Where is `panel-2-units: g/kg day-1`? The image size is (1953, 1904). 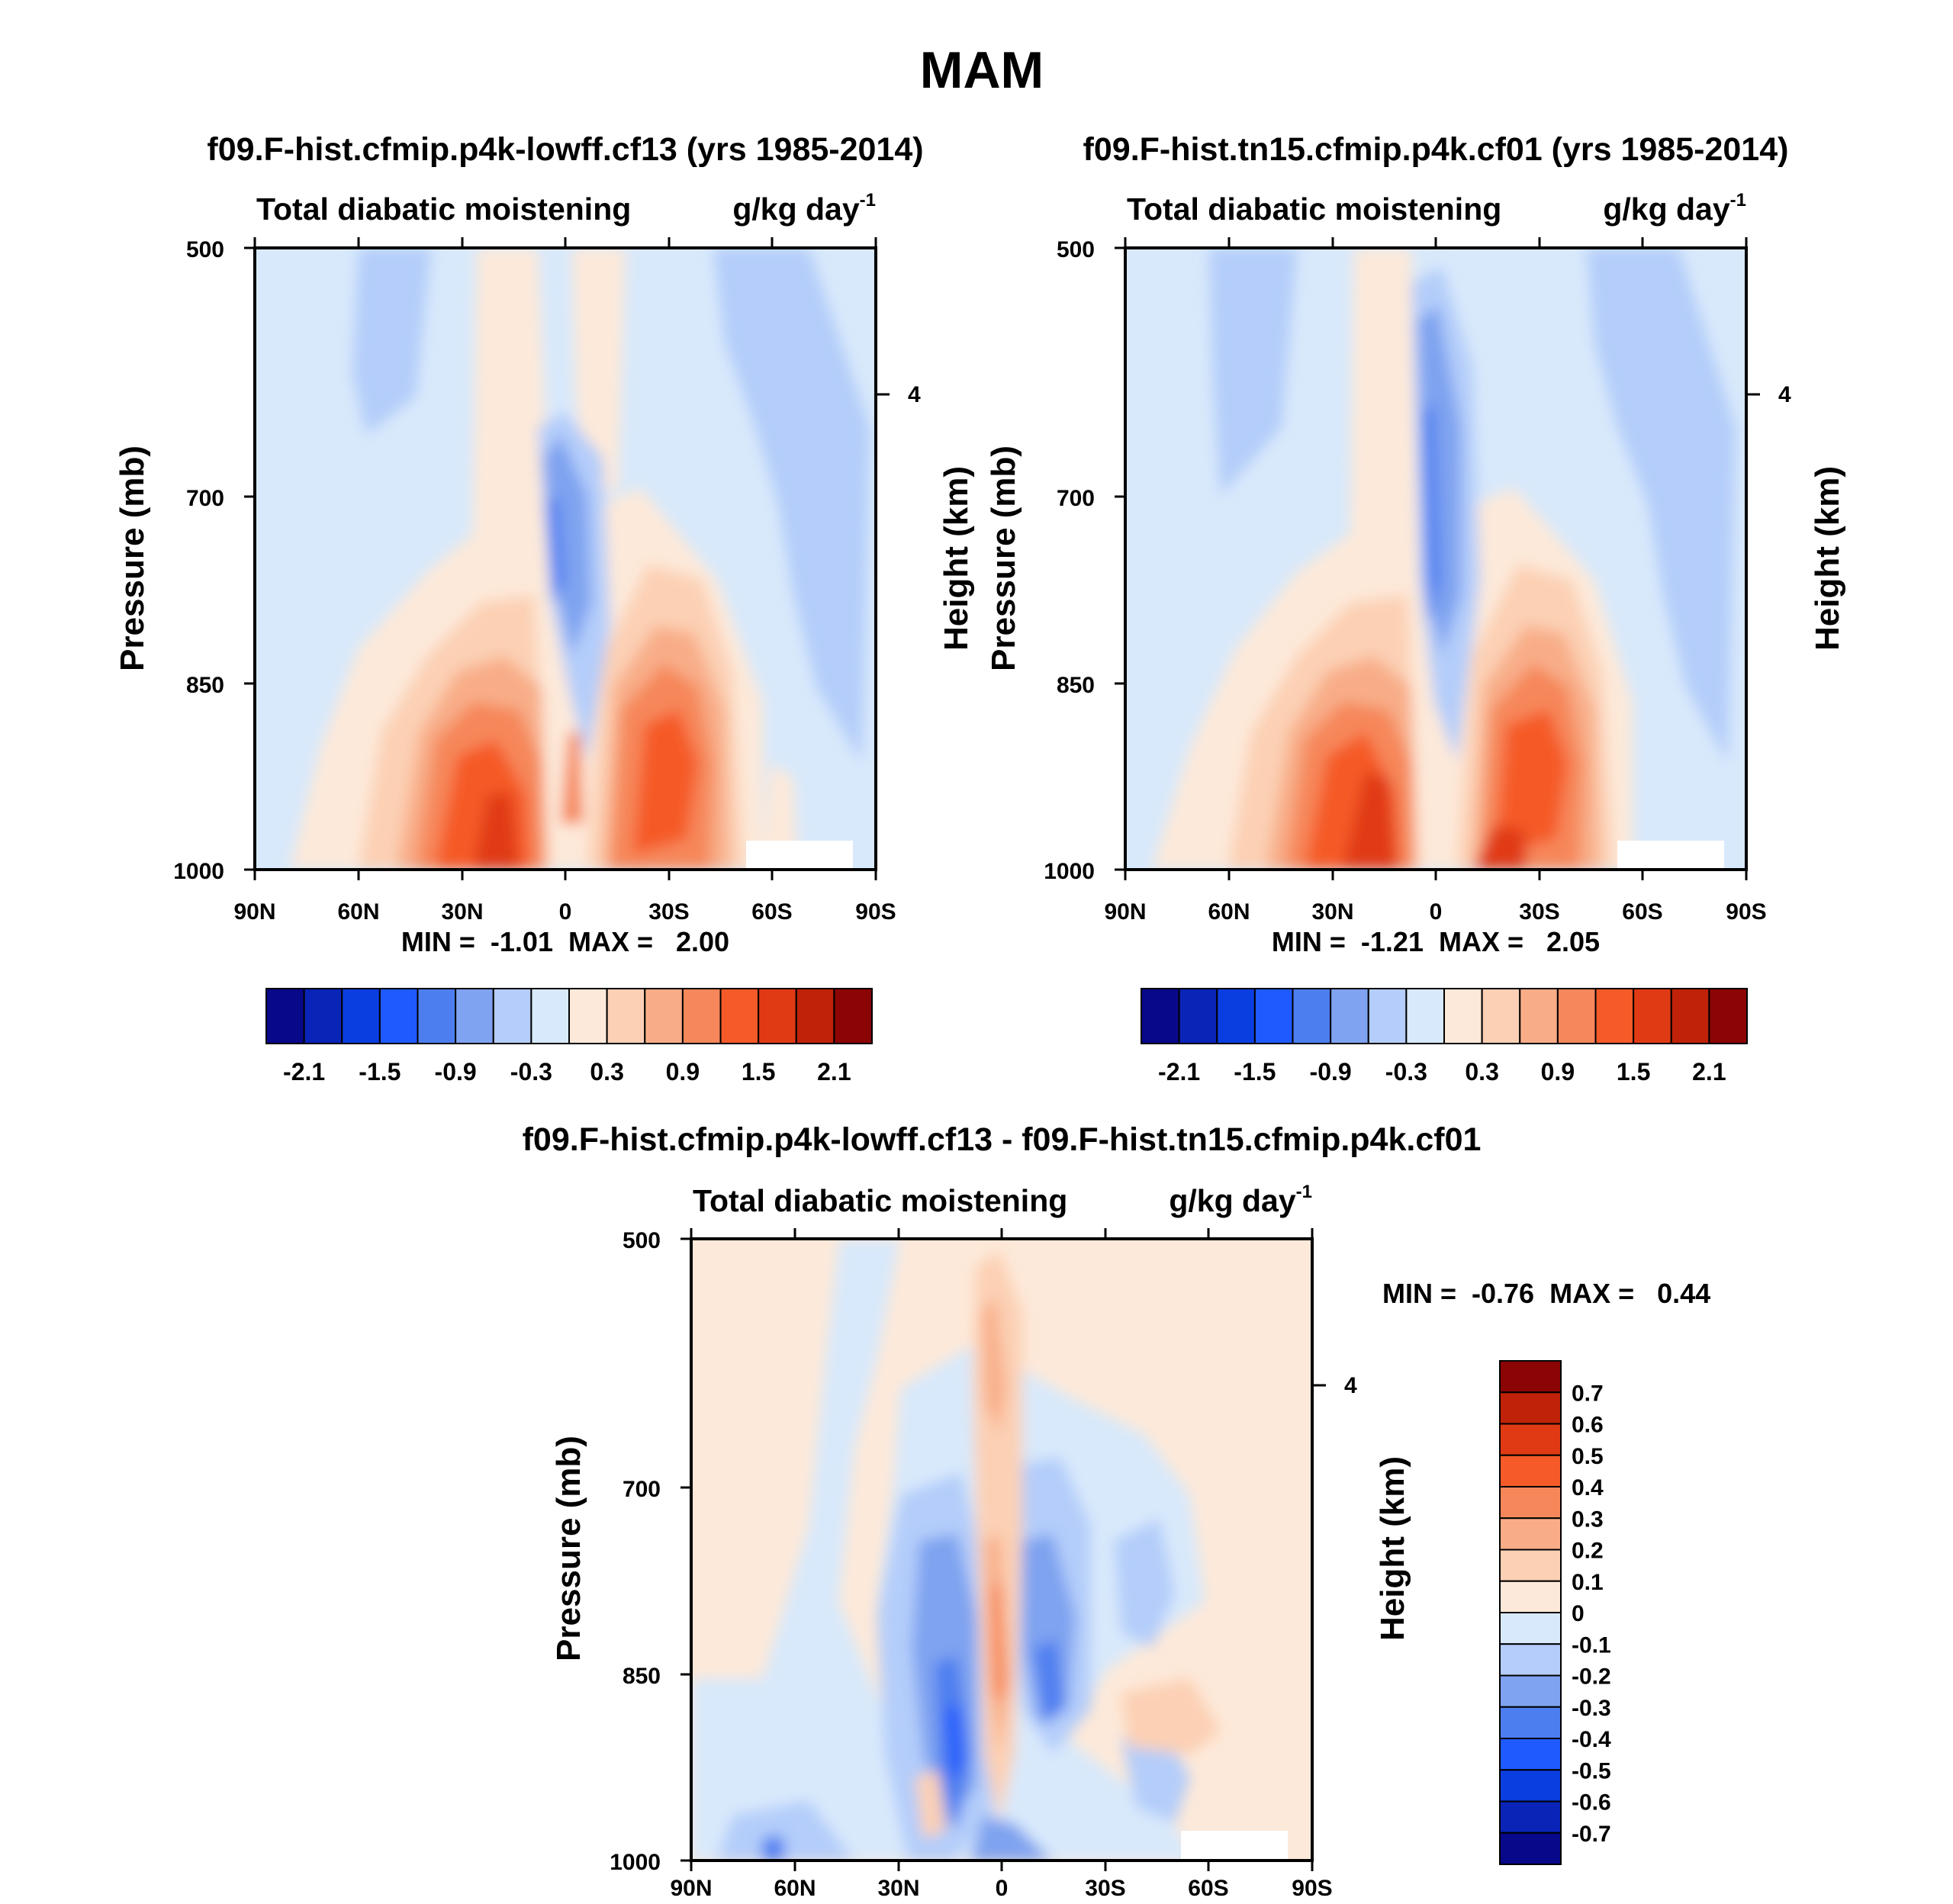
panel-2-units: g/kg day-1 is located at coordinates (1674, 208).